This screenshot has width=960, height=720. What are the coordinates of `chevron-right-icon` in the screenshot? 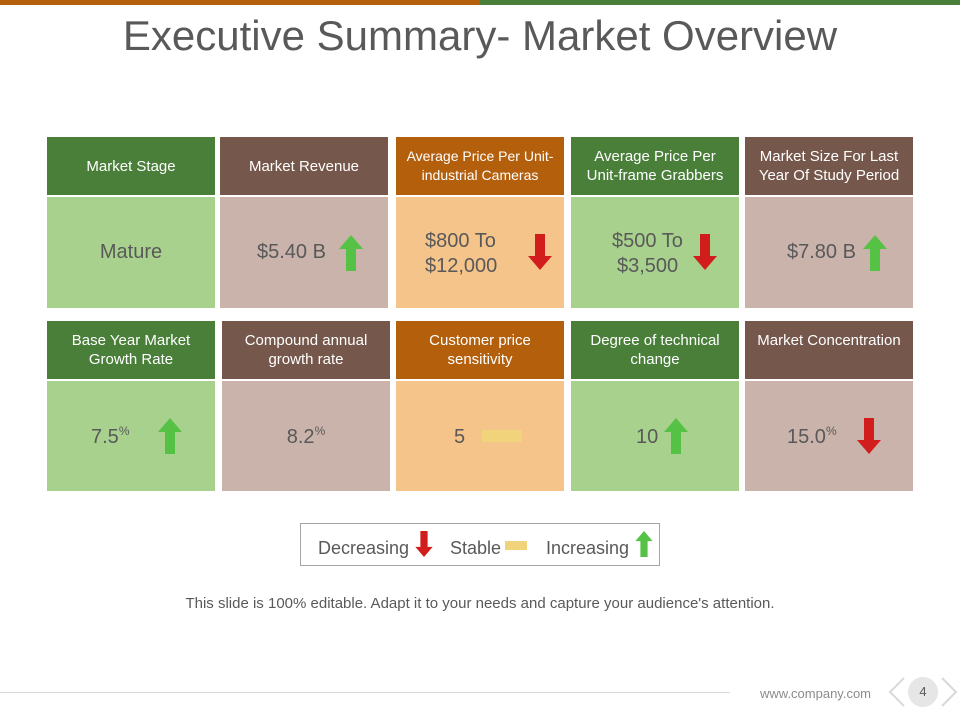 It's located at (950, 692).